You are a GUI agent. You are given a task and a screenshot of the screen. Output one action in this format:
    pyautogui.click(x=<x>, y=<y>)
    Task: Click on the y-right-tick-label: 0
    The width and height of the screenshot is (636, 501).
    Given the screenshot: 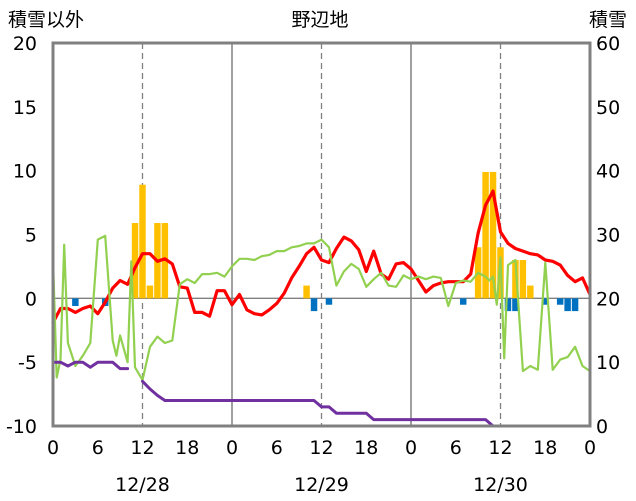 What is the action you would take?
    pyautogui.click(x=602, y=427)
    